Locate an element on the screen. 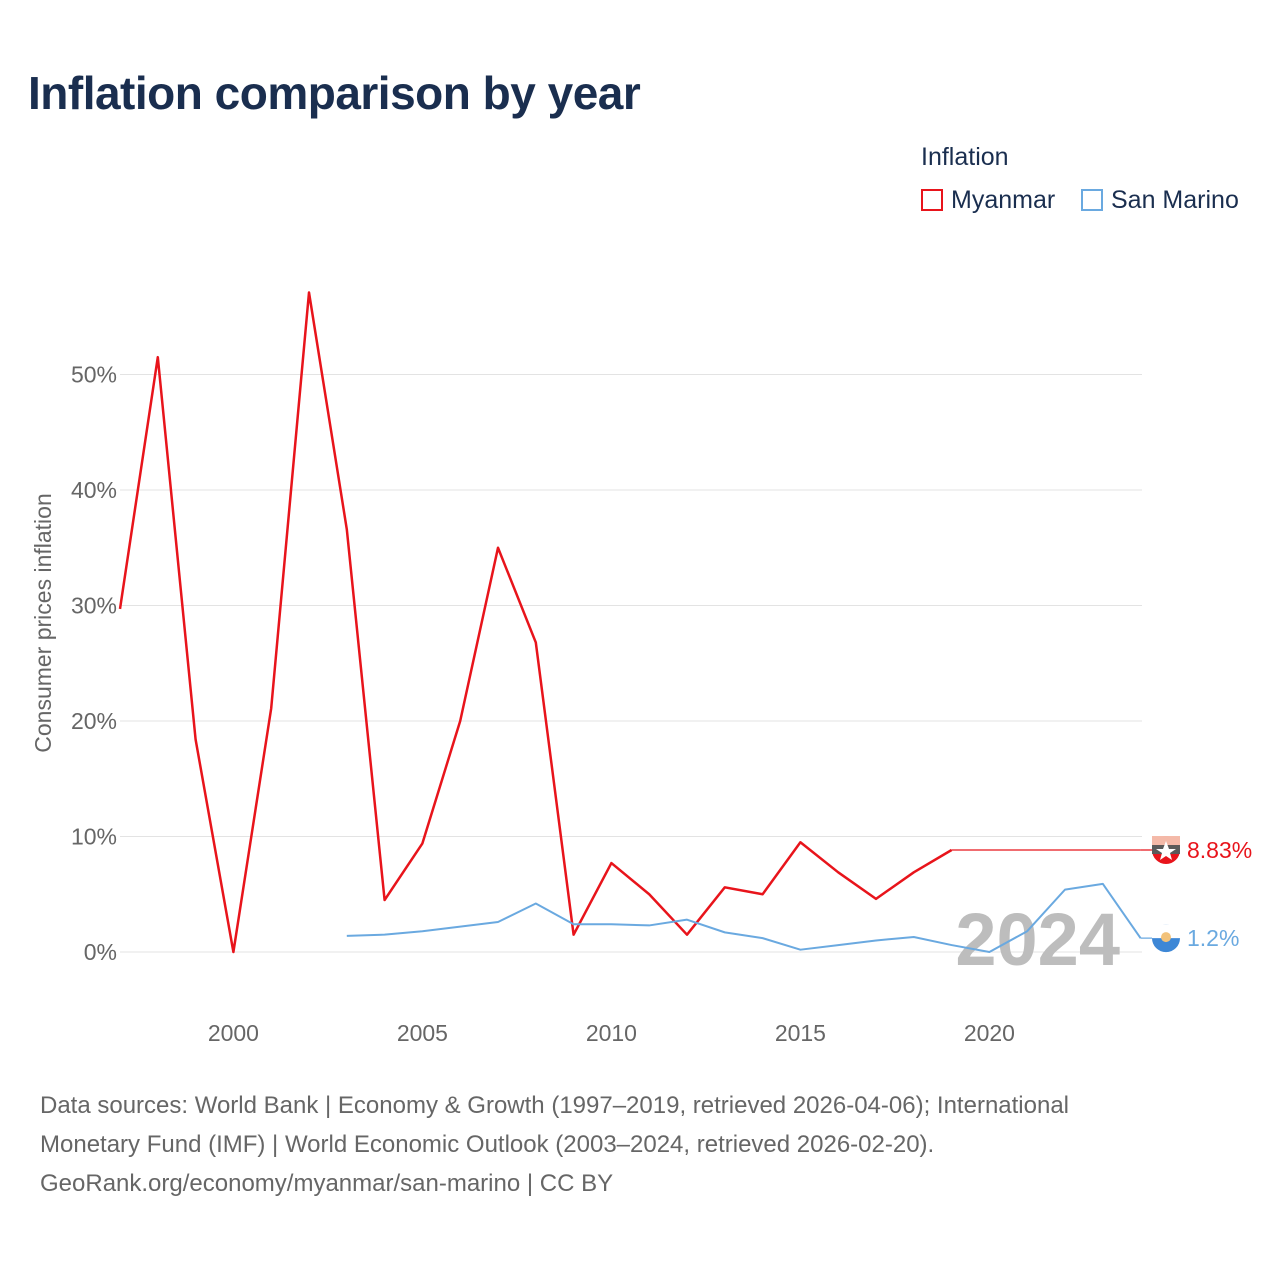 This screenshot has height=1280, width=1280. y-axis-label: Consumer prices inflation is located at coordinates (43, 623).